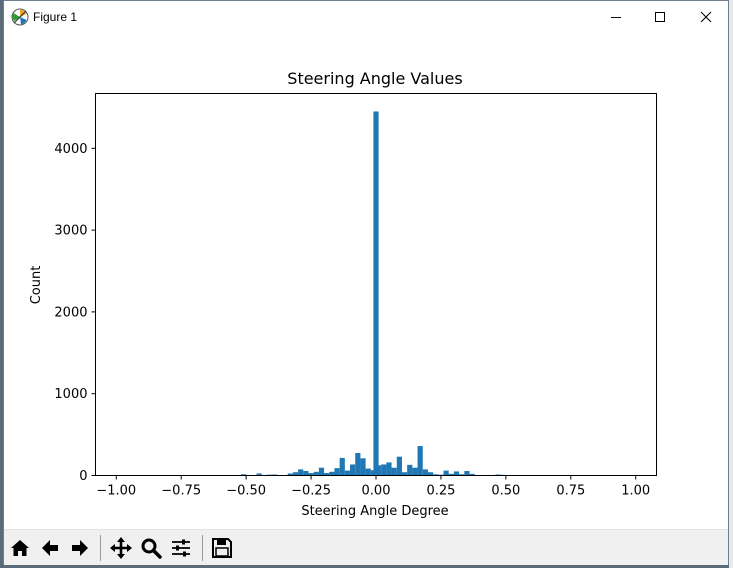  Describe the element at coordinates (181, 491) in the screenshot. I see `x-tick-label: −0.75` at that location.